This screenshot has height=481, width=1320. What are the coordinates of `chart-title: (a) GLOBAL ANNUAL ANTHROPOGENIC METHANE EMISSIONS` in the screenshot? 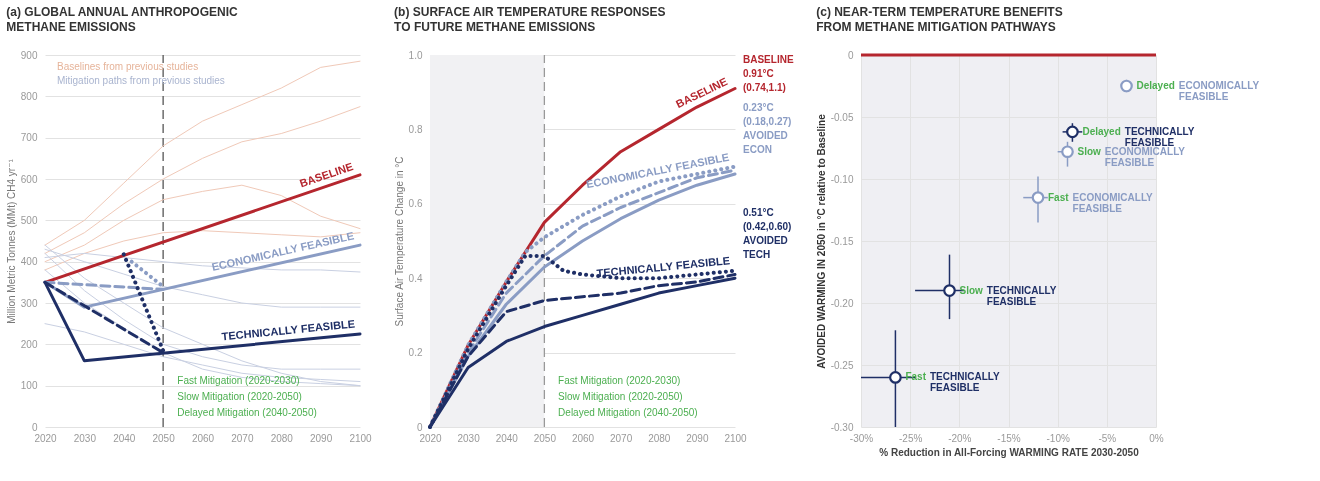 It's located at (122, 19).